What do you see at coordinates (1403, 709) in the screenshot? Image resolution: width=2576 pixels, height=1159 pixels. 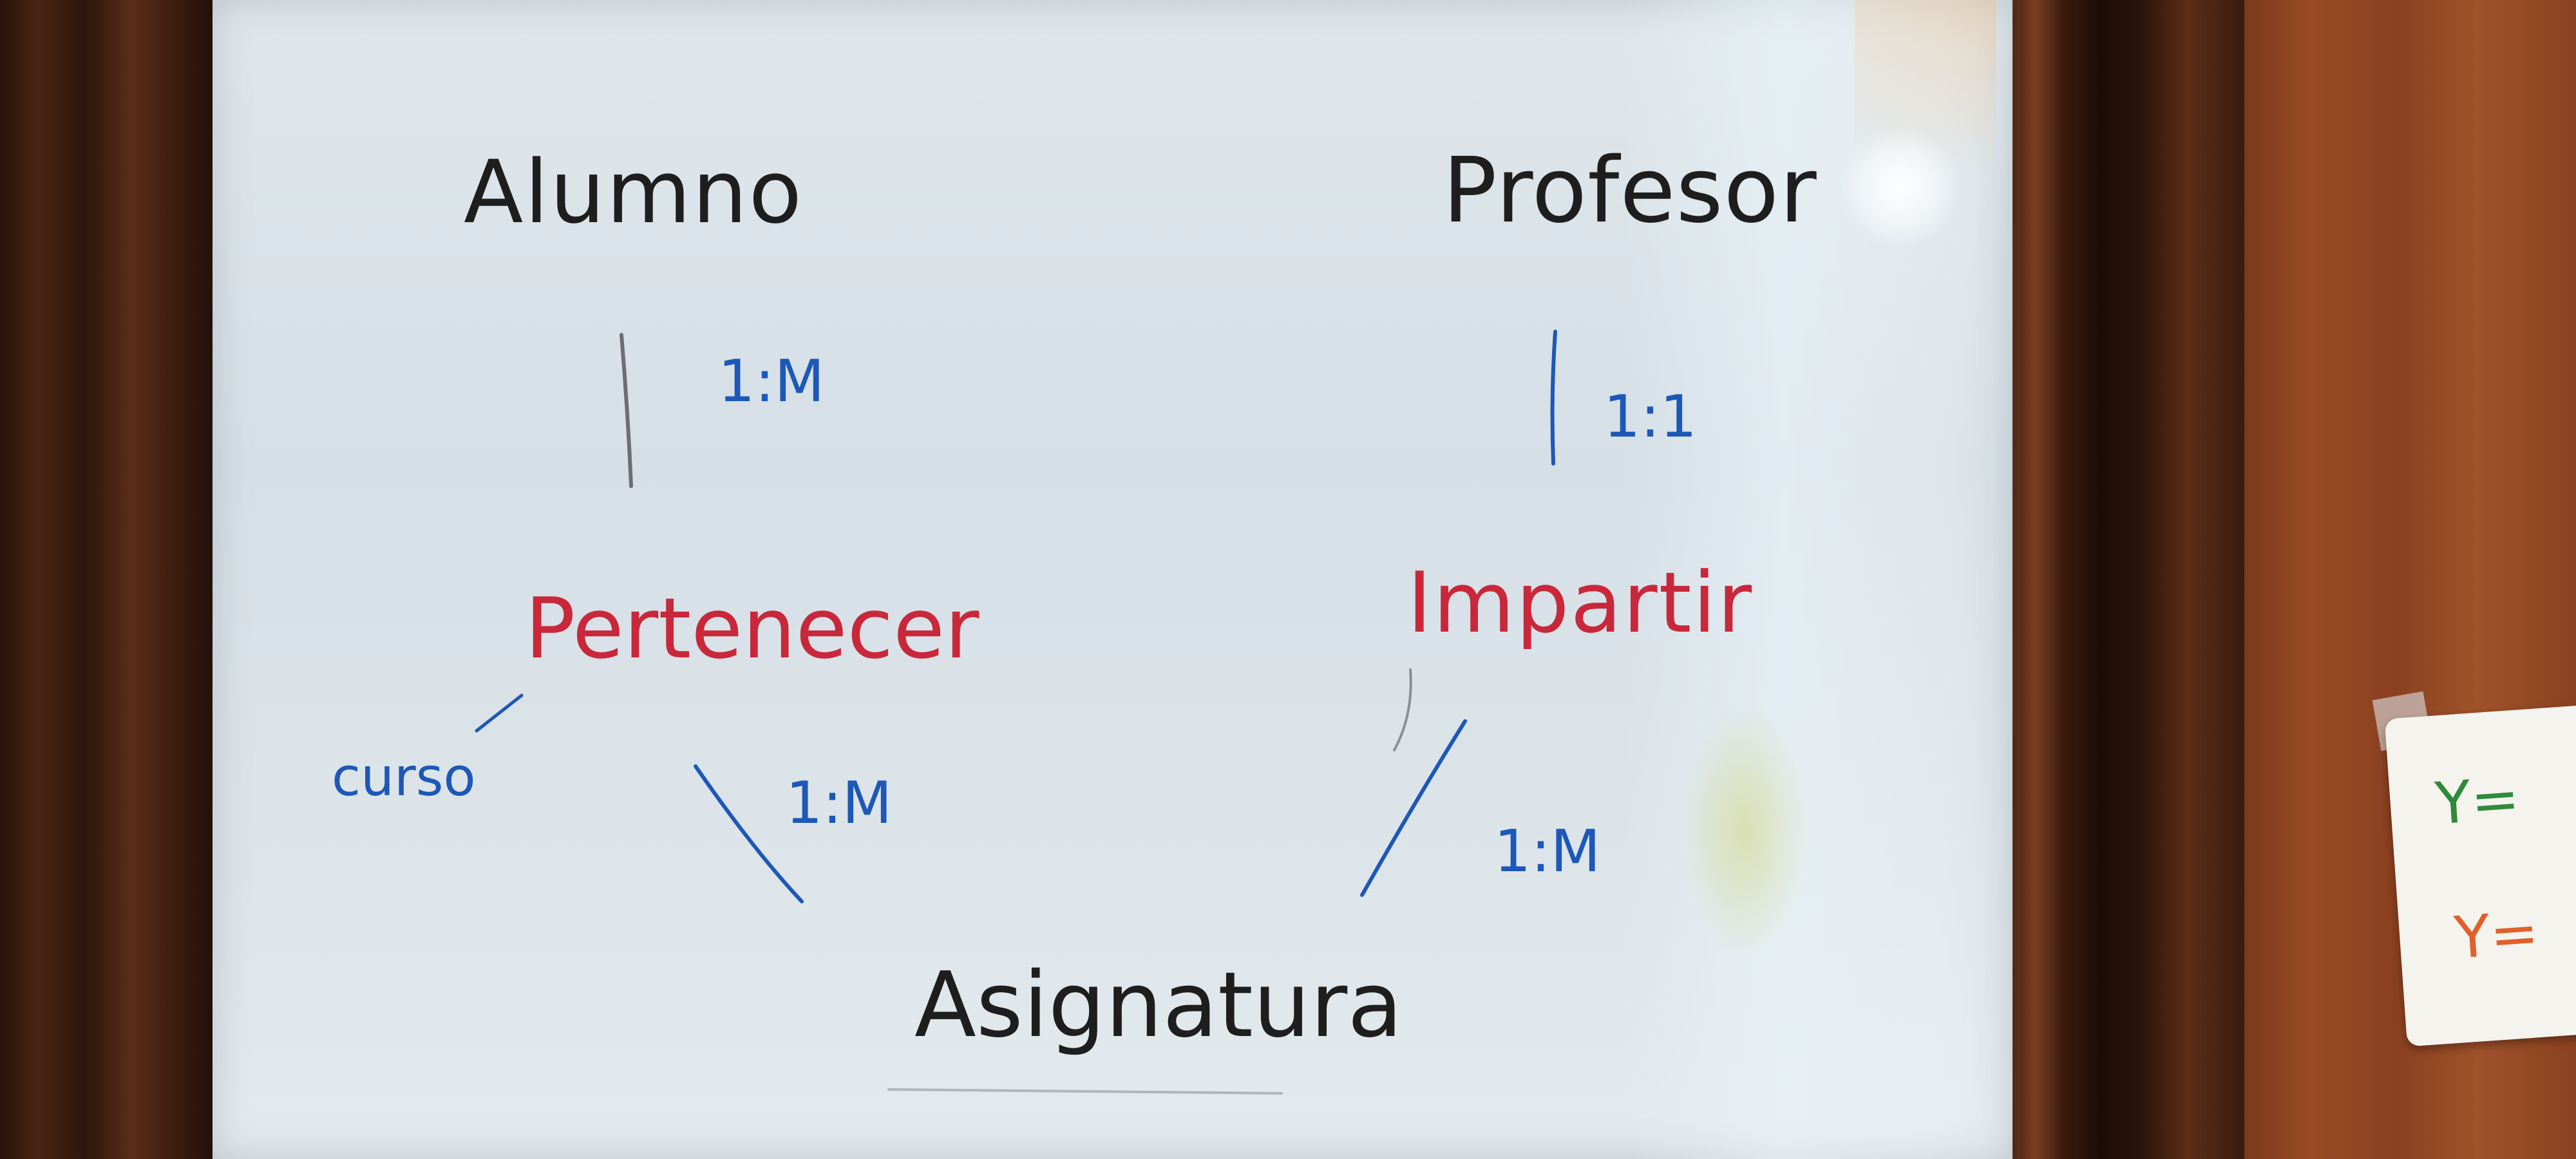 I see `faint-mark` at bounding box center [1403, 709].